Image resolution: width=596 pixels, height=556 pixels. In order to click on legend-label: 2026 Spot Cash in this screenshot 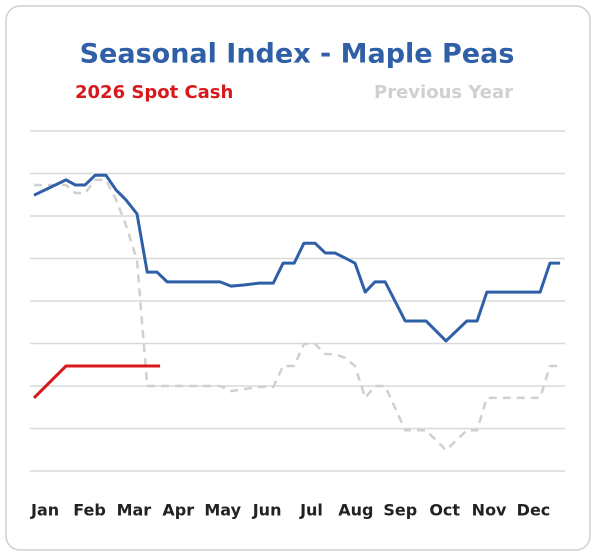, I will do `click(154, 92)`.